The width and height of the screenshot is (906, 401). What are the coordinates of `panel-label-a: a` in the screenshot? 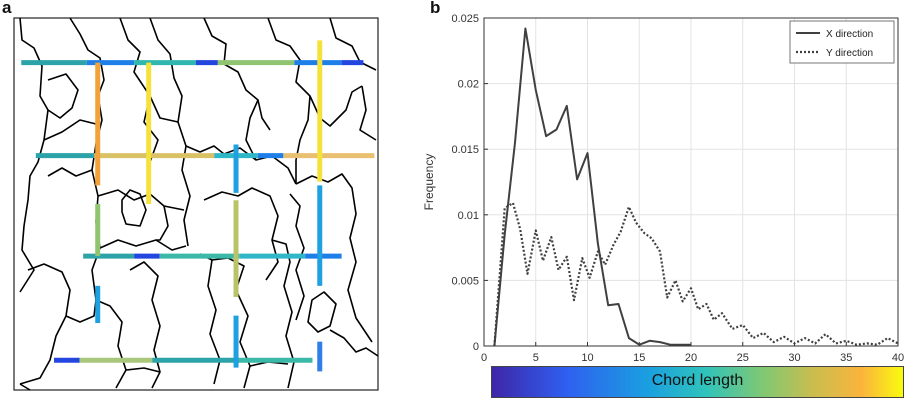 It's located at (7, 8).